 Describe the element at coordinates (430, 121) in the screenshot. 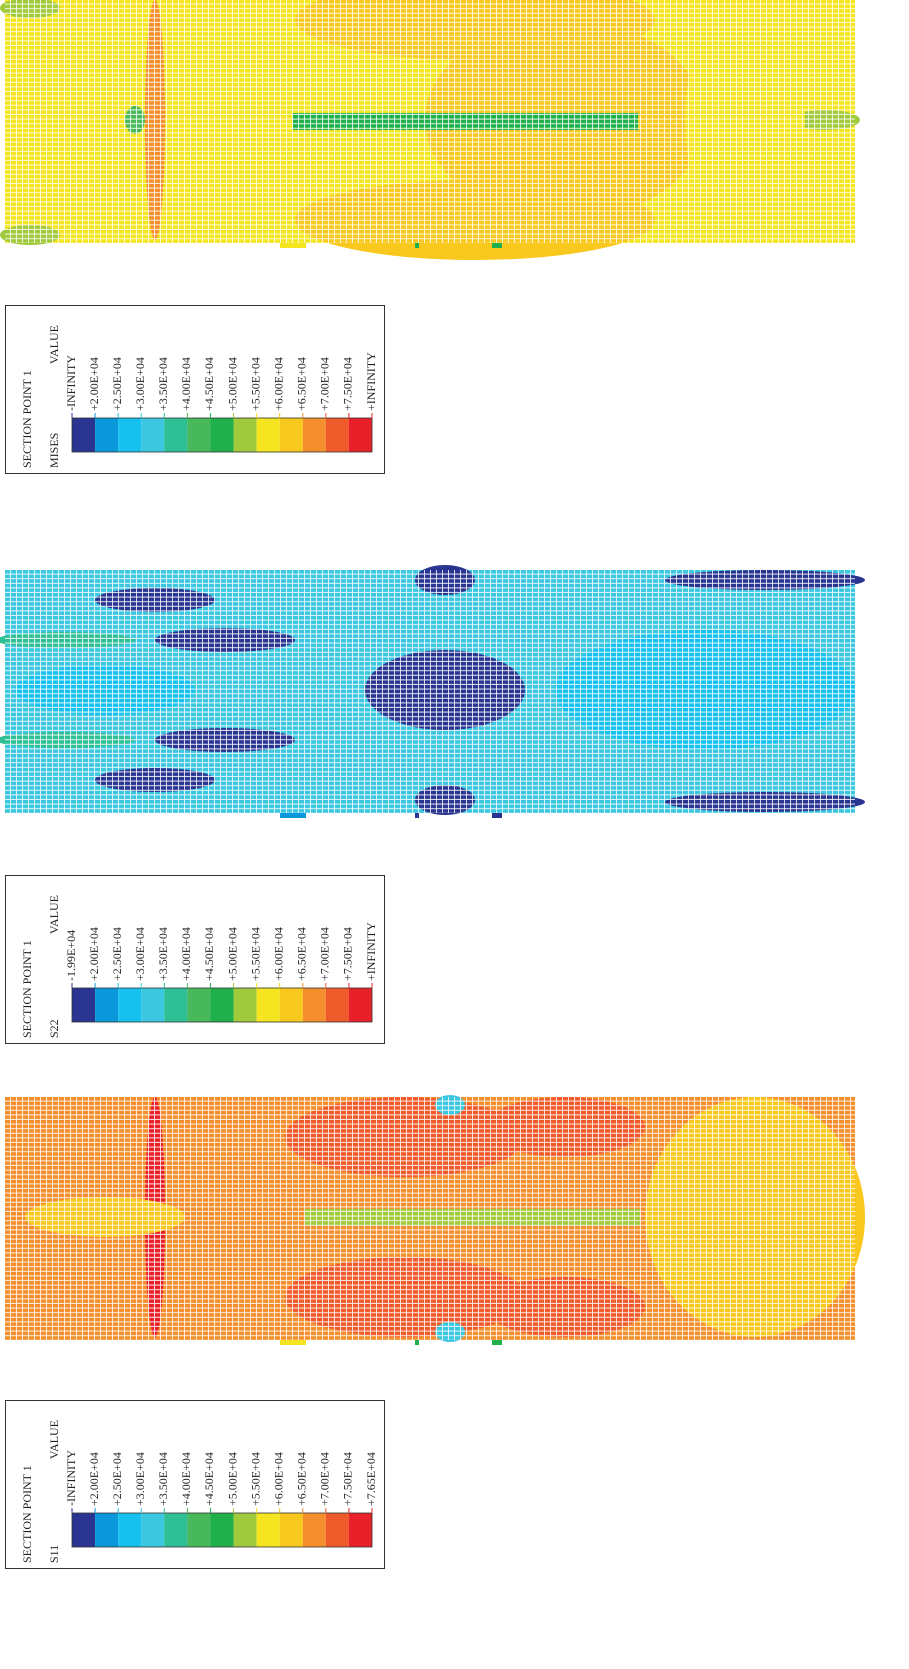

I see `mesh-grid` at that location.